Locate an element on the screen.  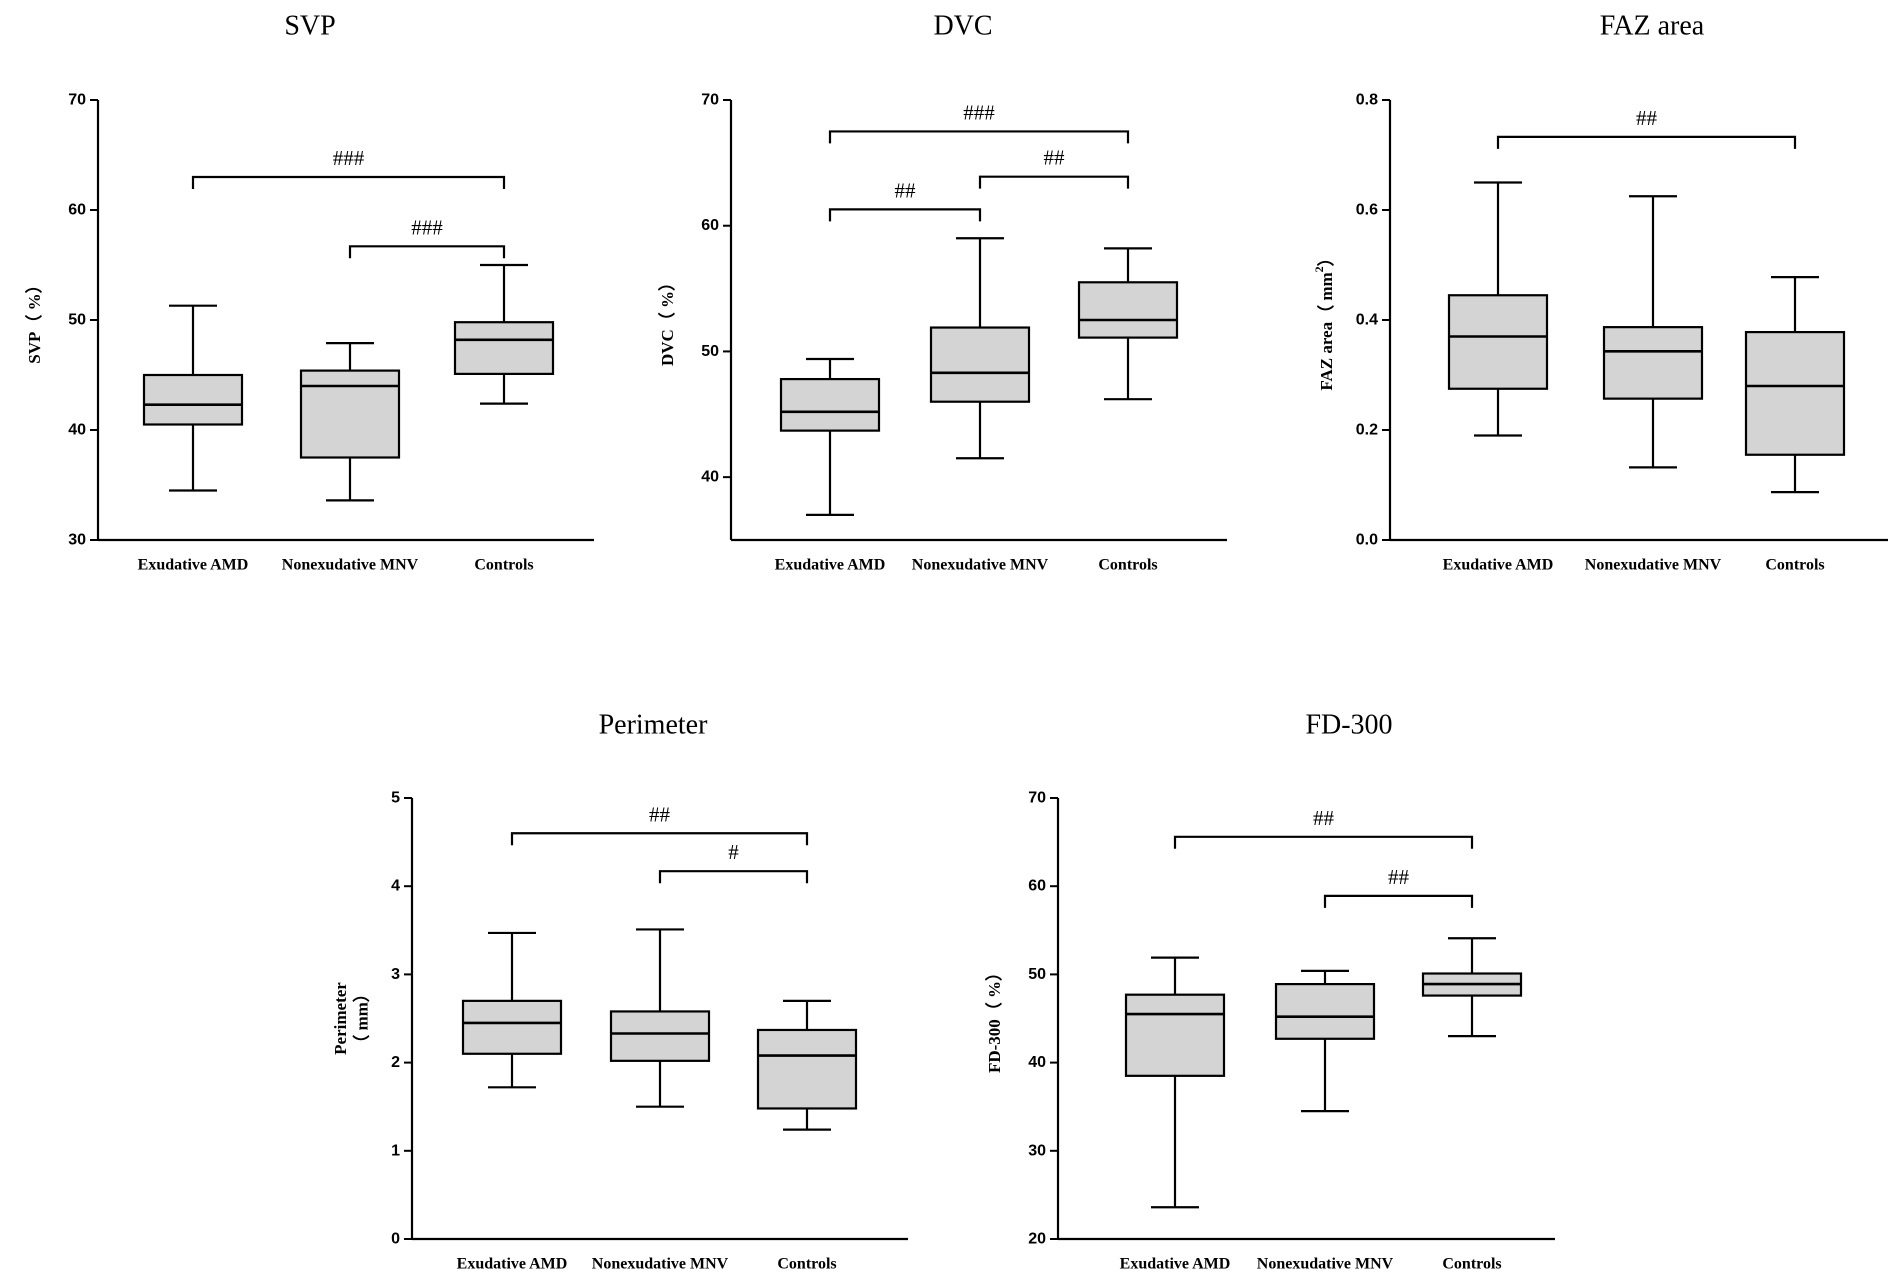
y-axis-label-line2: （ mm） is located at coordinates (362, 1018).